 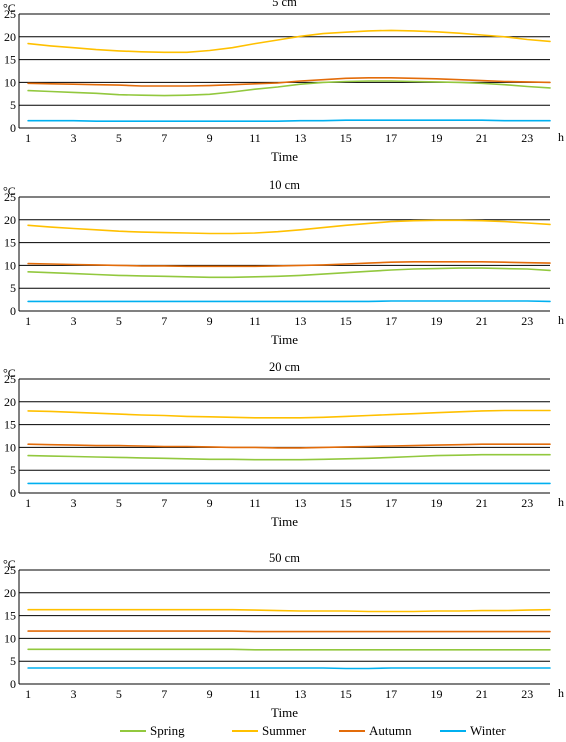 I want to click on legend-label: Winter, so click(x=488, y=730).